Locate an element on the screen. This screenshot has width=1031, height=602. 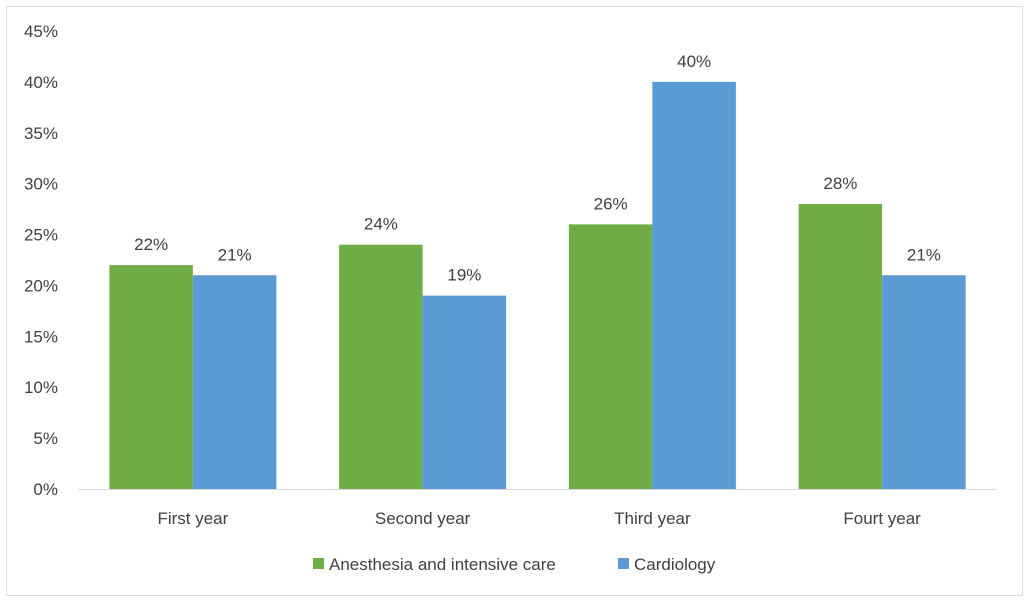
x-tick-label: Fourt year is located at coordinates (882, 518).